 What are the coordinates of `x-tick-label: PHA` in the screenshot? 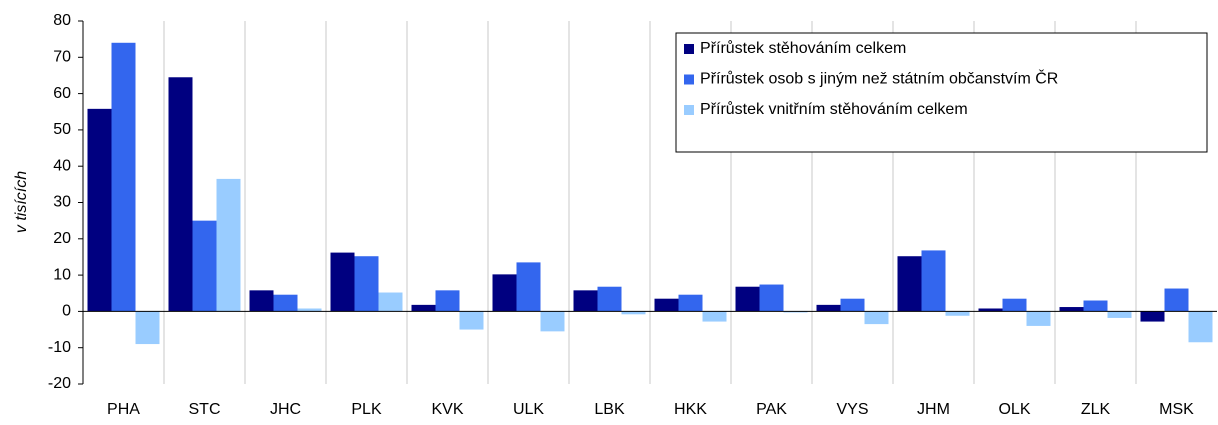 It's located at (123, 409).